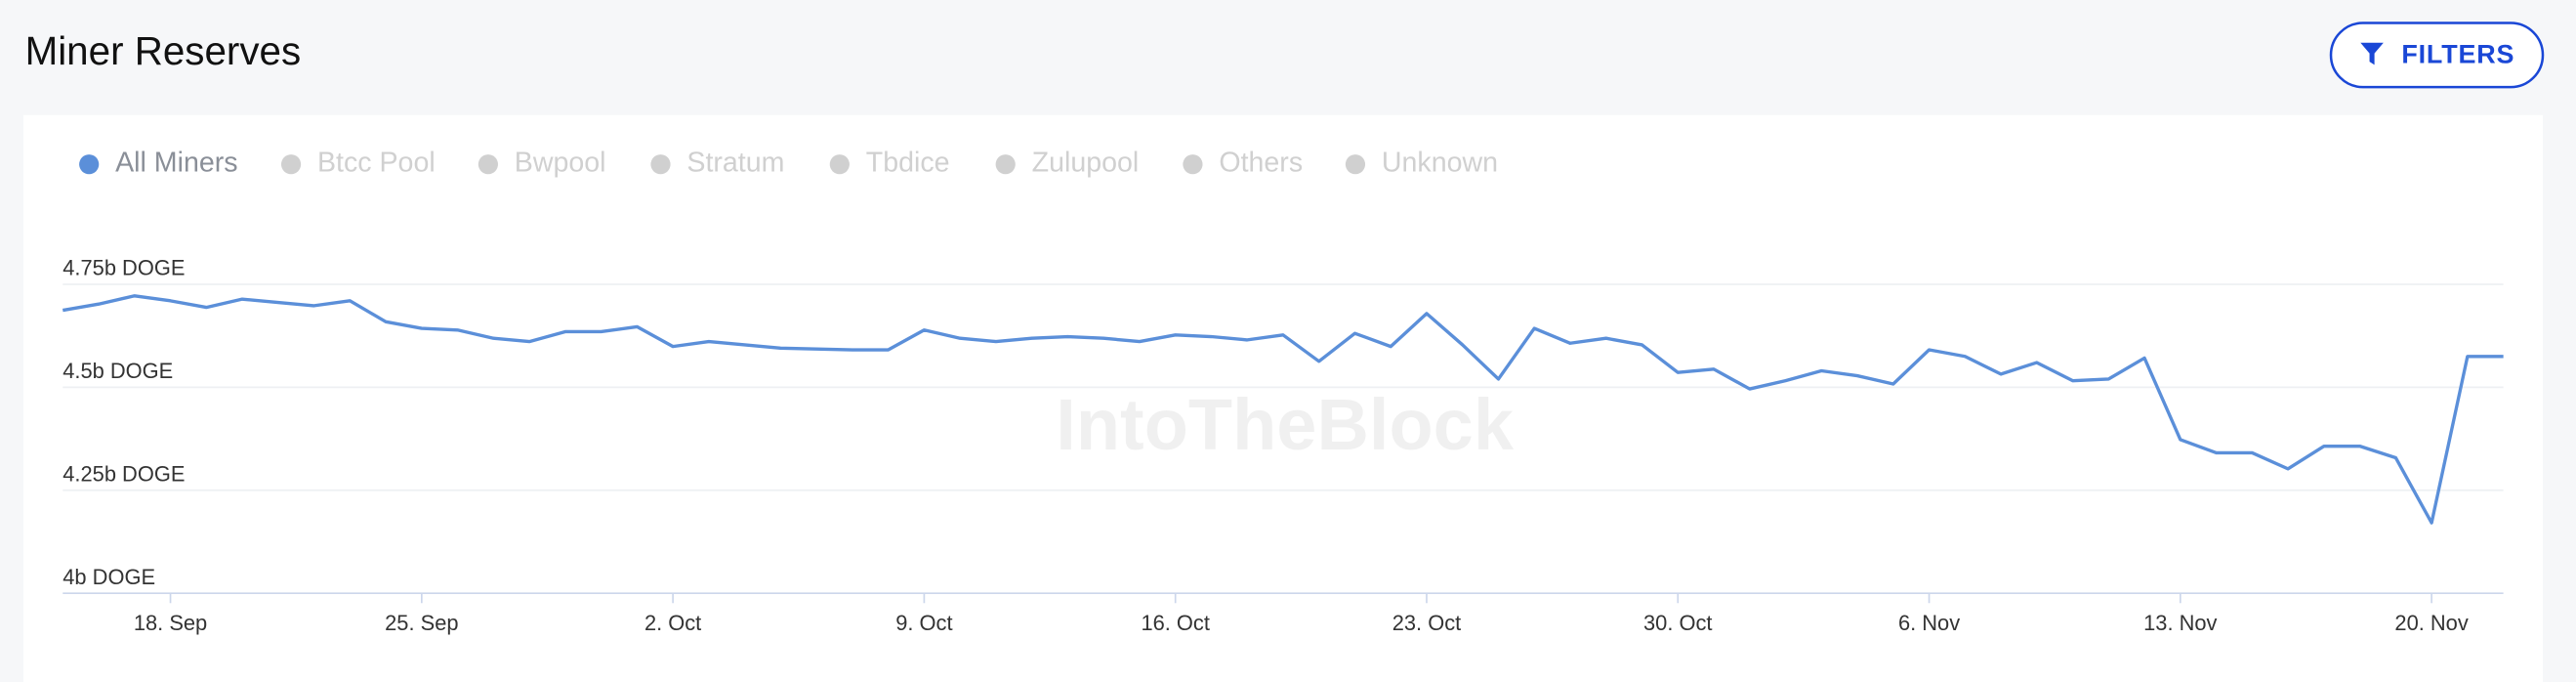 The height and width of the screenshot is (682, 2576). Describe the element at coordinates (118, 371) in the screenshot. I see `y-tick-label: 4.5b DOGE` at that location.